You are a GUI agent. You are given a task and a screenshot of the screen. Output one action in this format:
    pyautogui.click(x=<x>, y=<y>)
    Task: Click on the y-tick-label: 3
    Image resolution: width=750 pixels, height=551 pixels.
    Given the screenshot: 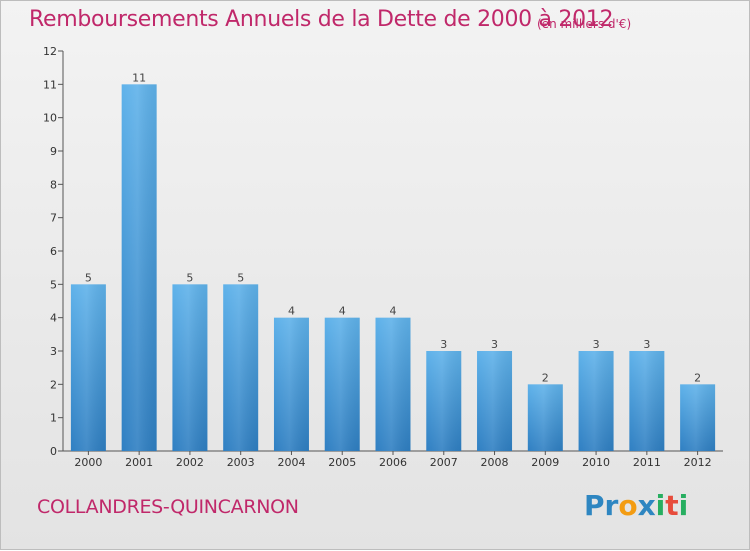 What is the action you would take?
    pyautogui.click(x=53, y=351)
    